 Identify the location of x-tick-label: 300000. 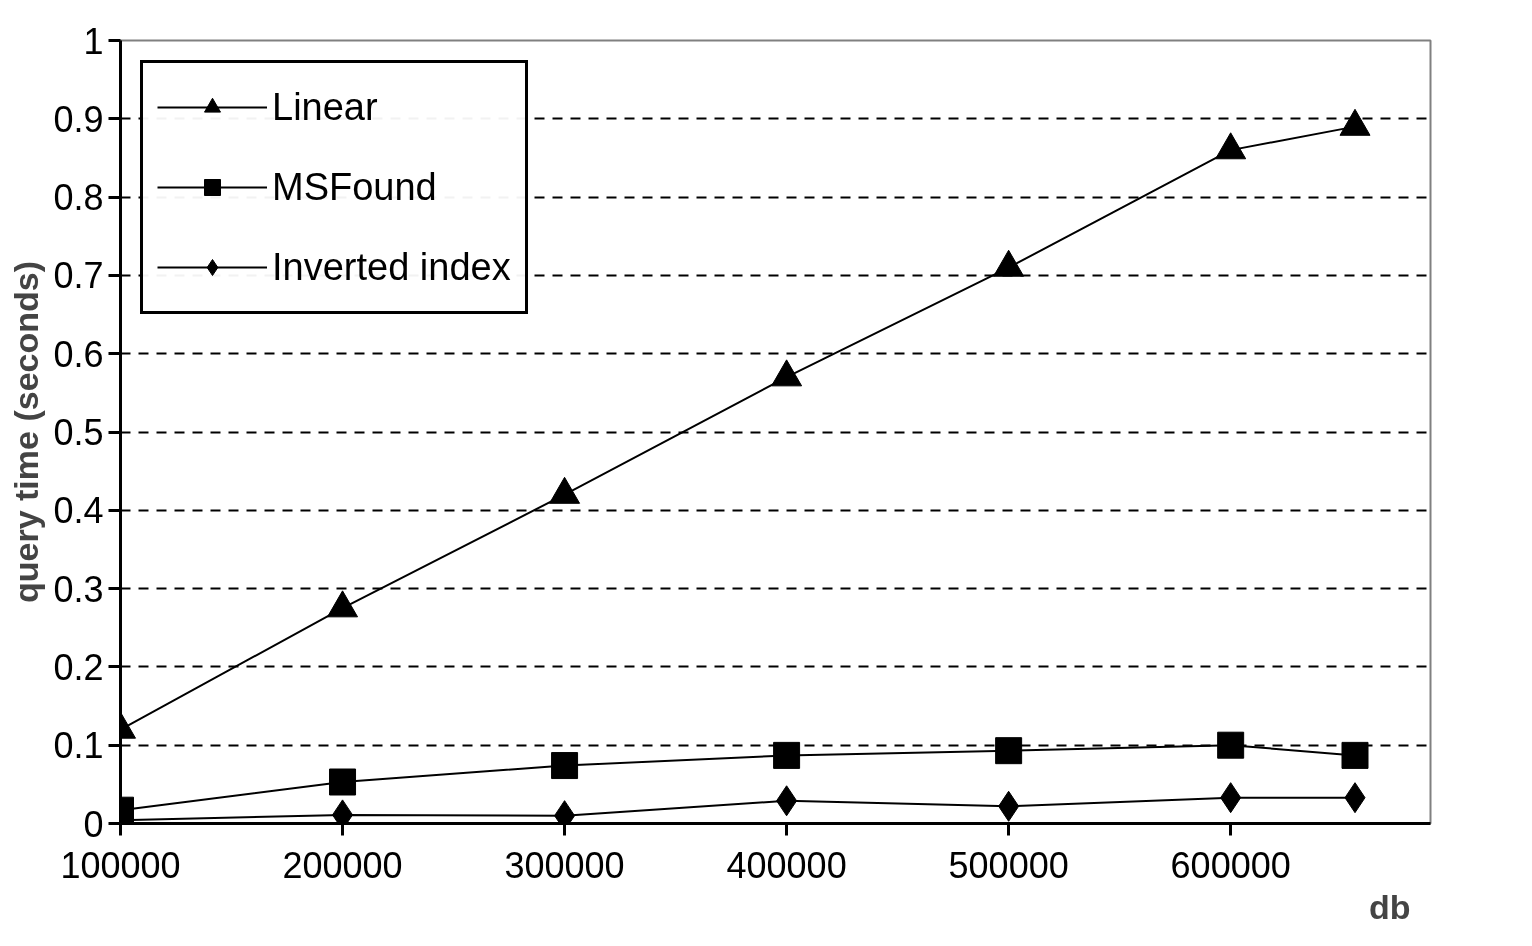
(564, 865).